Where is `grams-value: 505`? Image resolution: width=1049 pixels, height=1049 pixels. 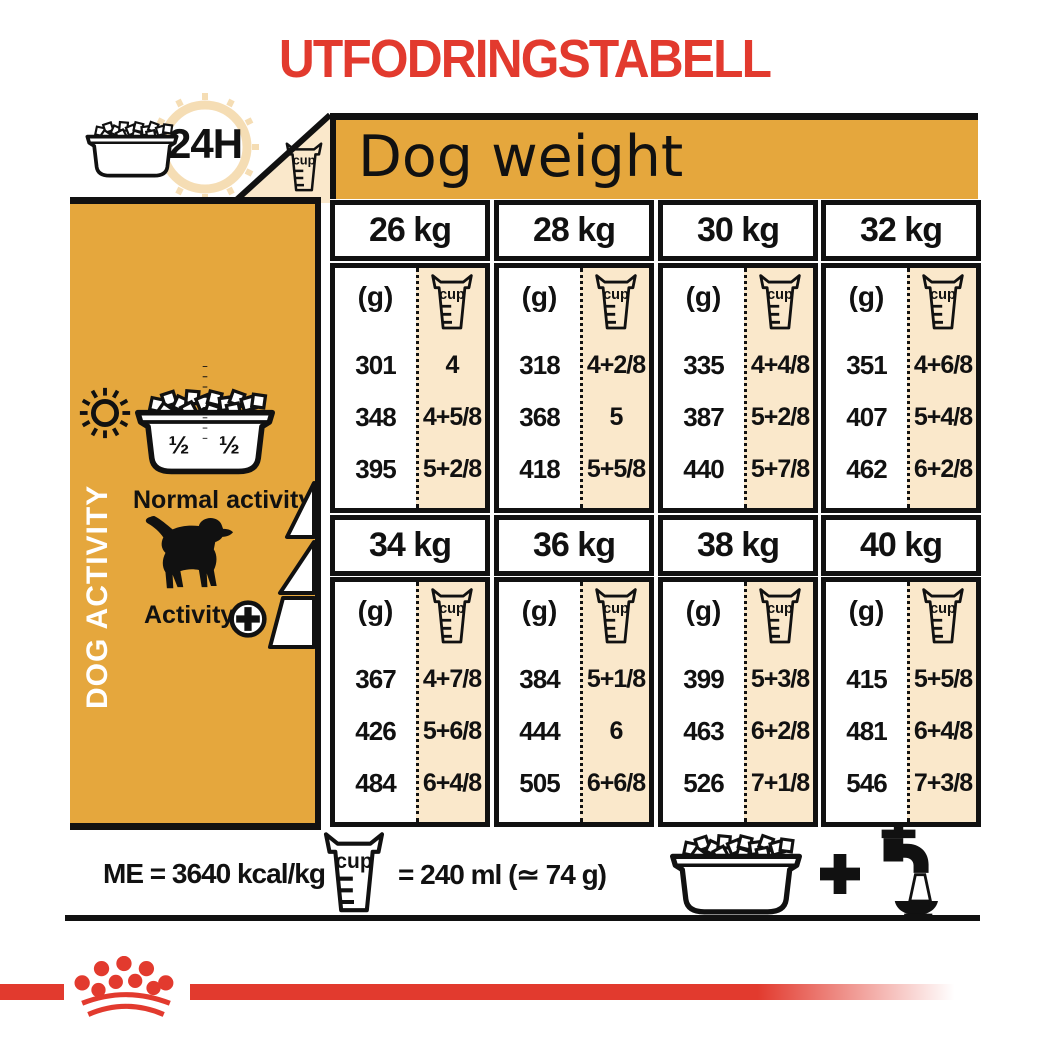
grams-value: 505 is located at coordinates (539, 782).